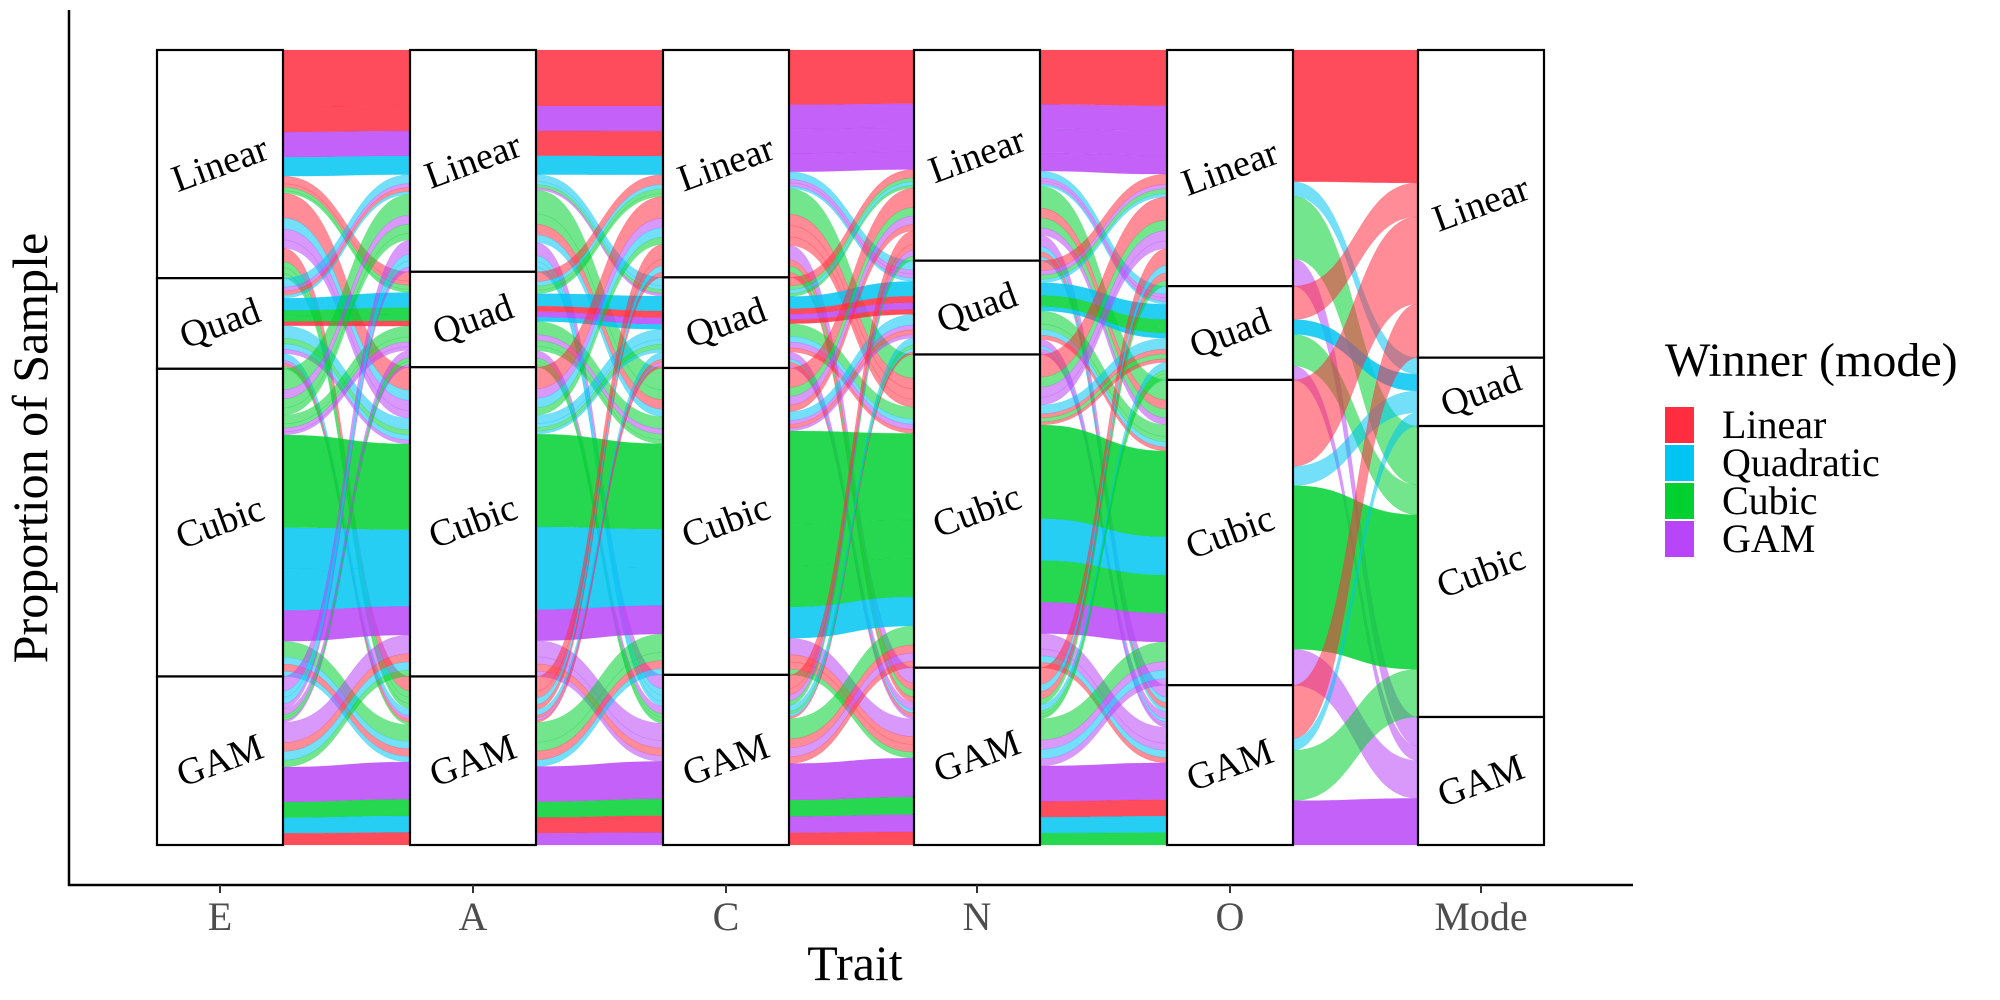 This screenshot has width=2000, height=1000. What do you see at coordinates (473, 160) in the screenshot?
I see `stratum-A-Linear` at bounding box center [473, 160].